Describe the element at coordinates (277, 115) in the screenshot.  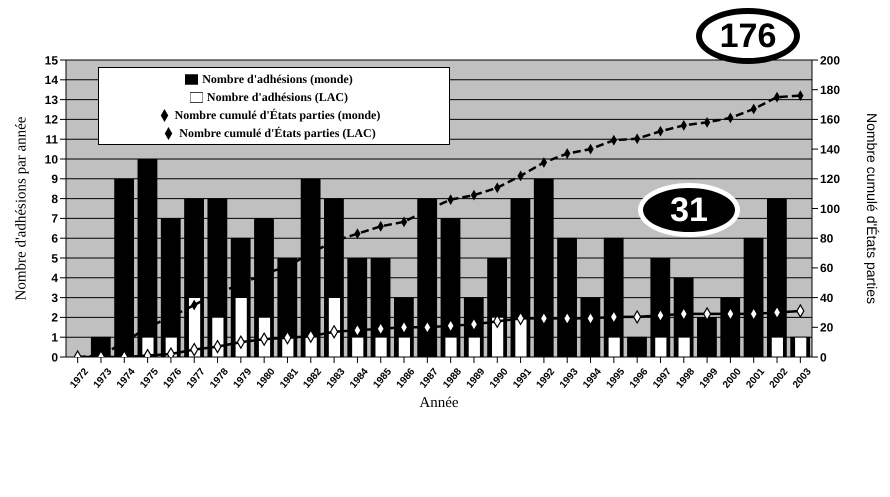
I see `legend-label: Nombre cumulé d'États parties (monde)` at that location.